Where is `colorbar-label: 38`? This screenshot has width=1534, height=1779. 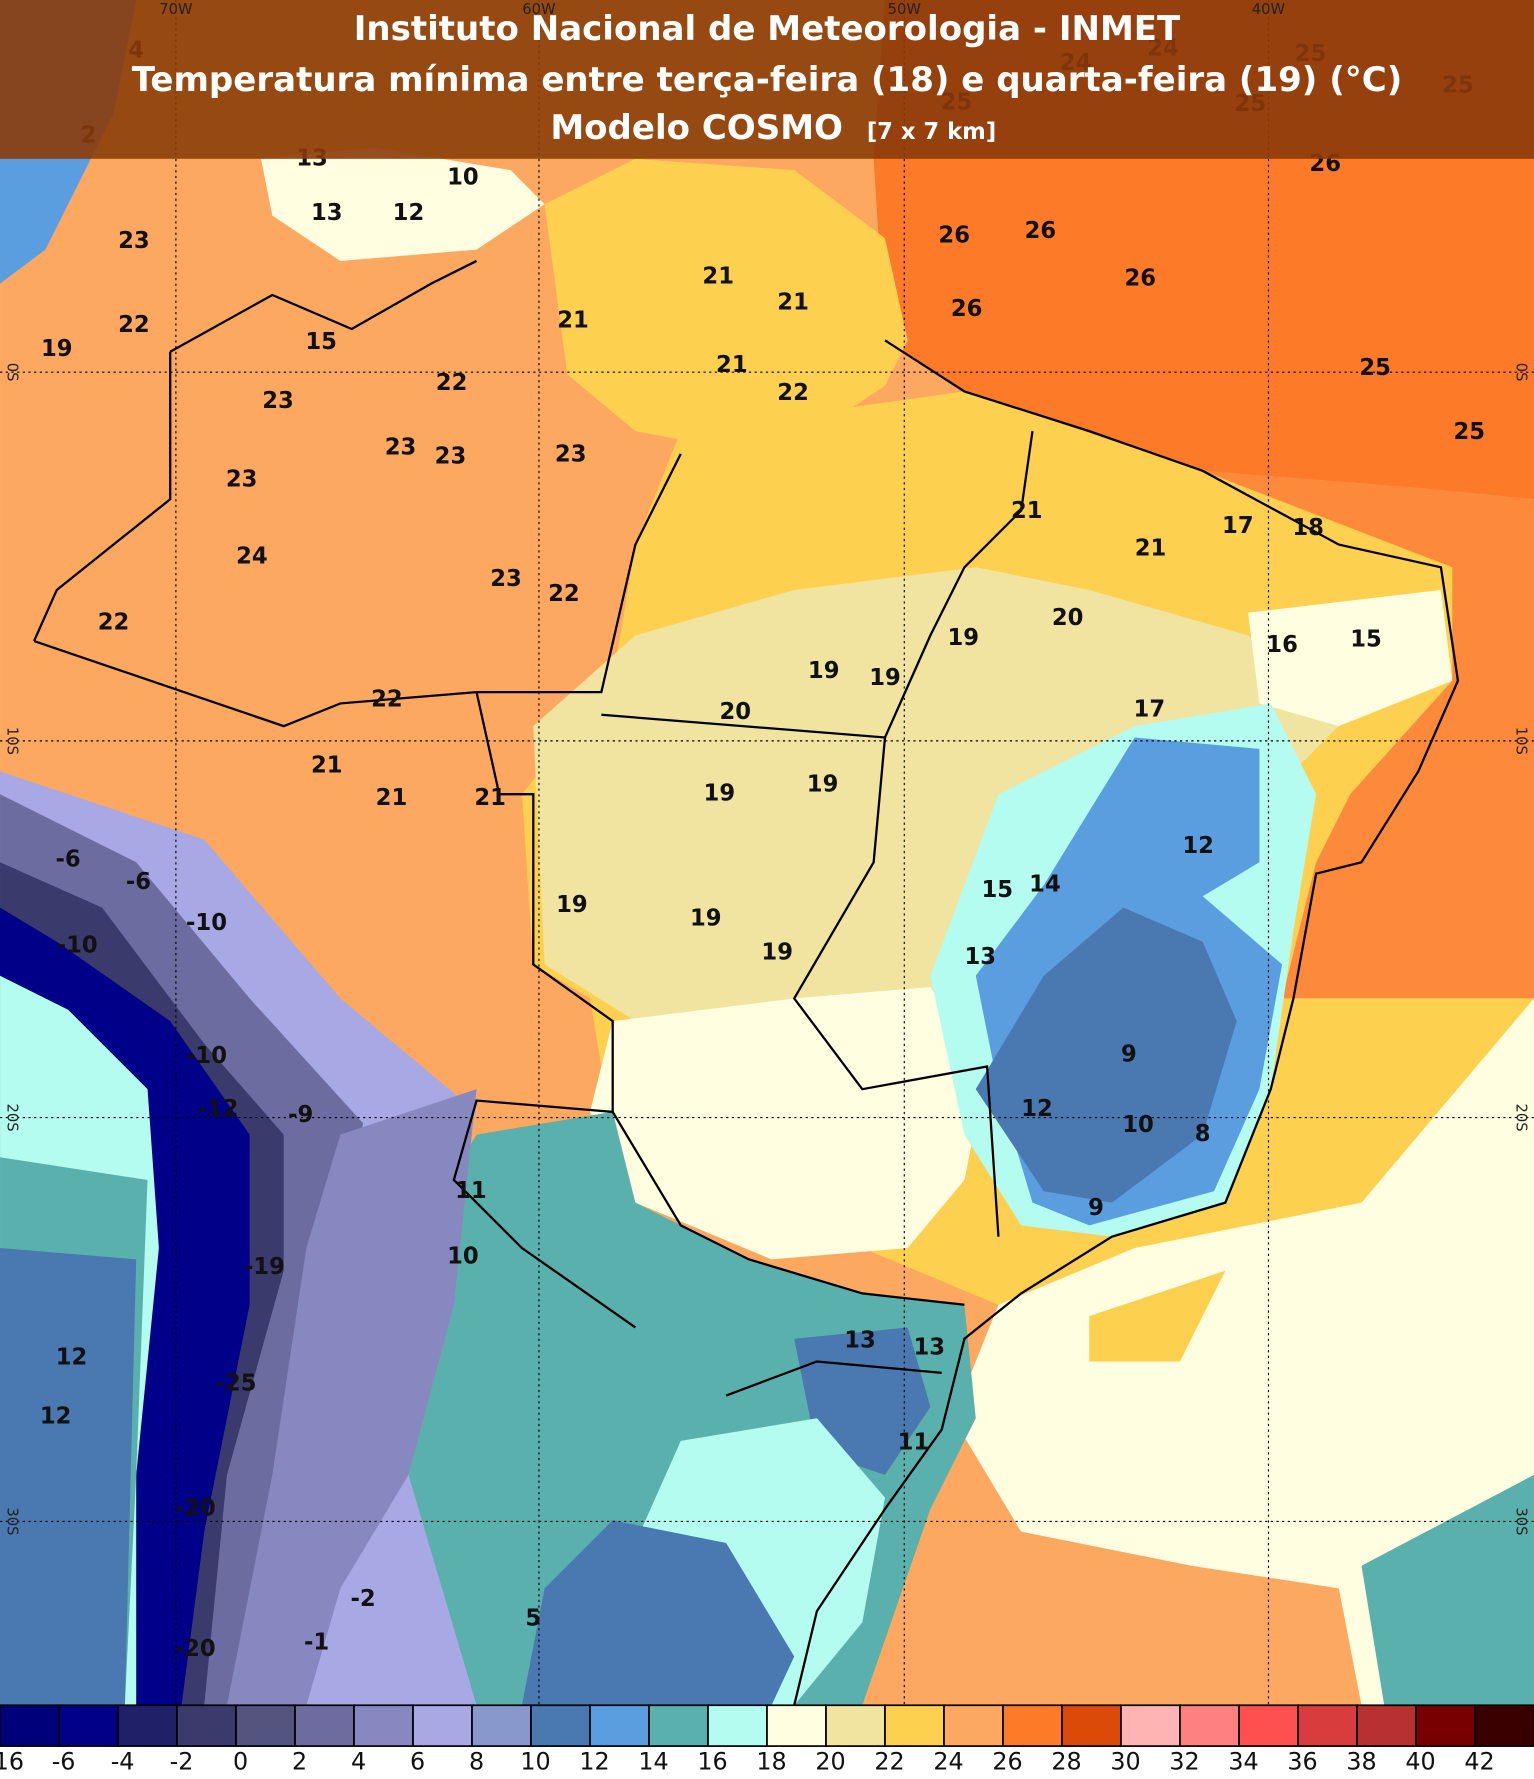 colorbar-label: 38 is located at coordinates (1361, 1762).